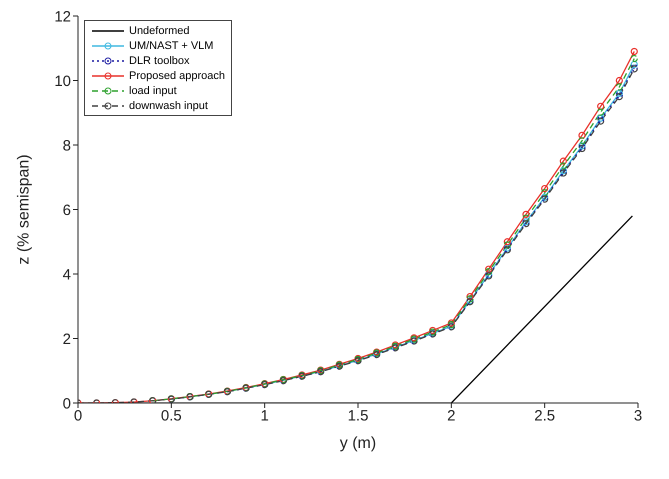 The height and width of the screenshot is (479, 669). Describe the element at coordinates (66, 339) in the screenshot. I see `y-tick-label: 2` at that location.